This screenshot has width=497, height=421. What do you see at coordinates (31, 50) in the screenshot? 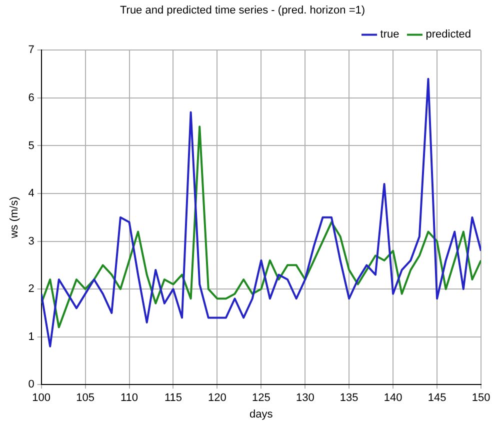
I see `y-tick-label: 7` at bounding box center [31, 50].